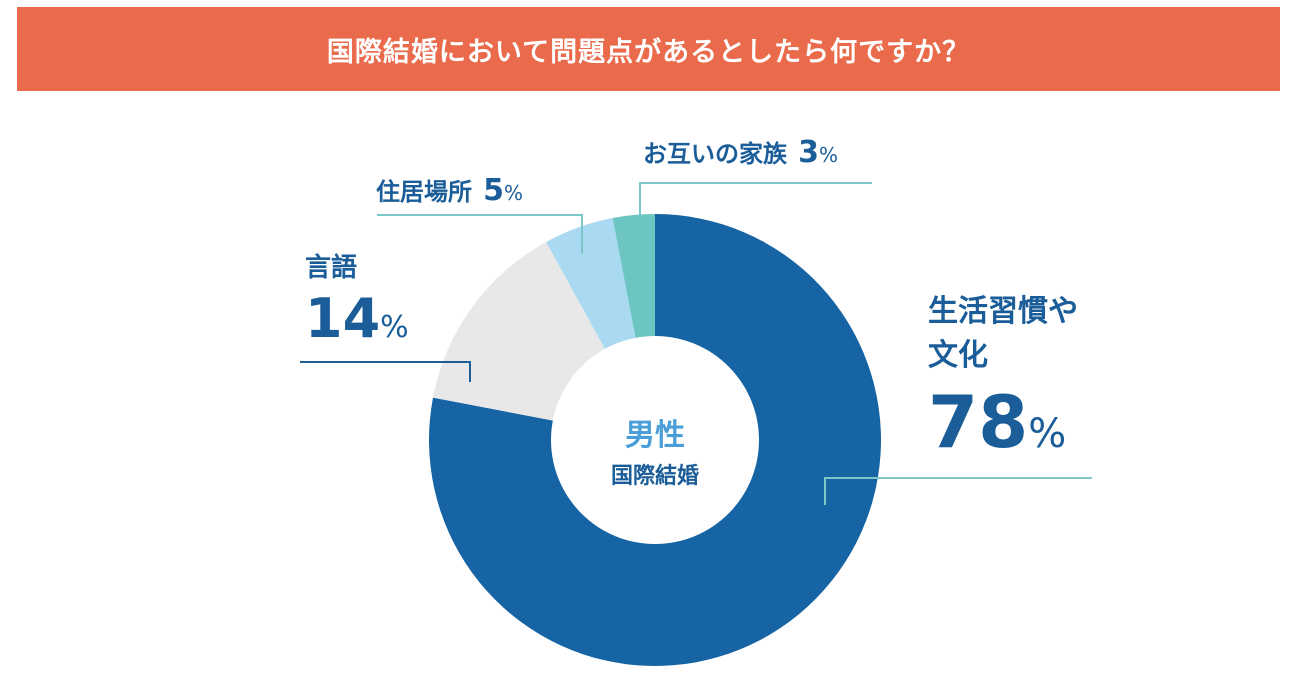 The height and width of the screenshot is (692, 1299). I want to click on language-value: 14, so click(343, 318).